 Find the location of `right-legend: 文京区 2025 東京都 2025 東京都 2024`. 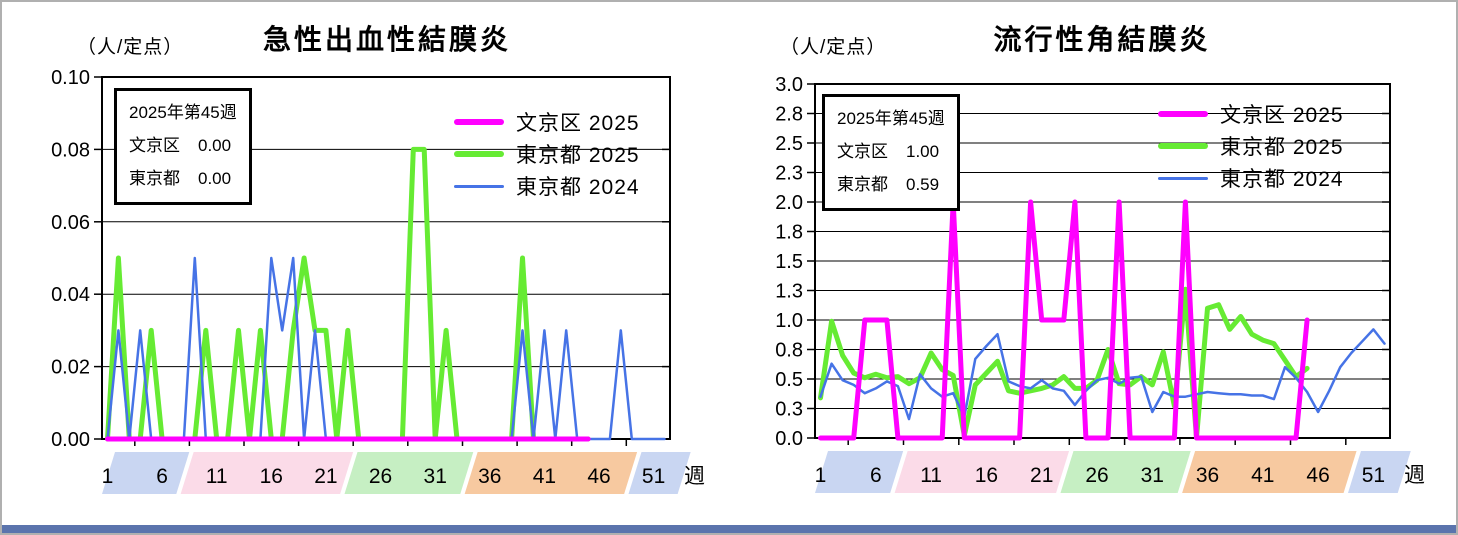

right-legend: 文京区 2025 東京都 2025 東京都 2024 is located at coordinates (1251, 146).